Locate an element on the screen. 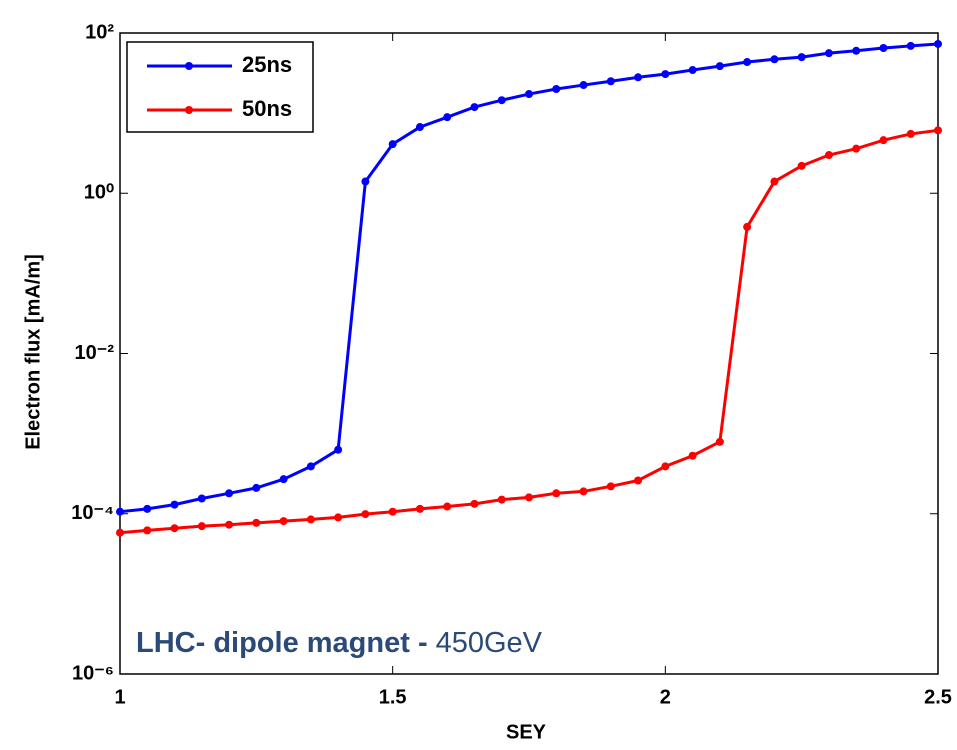 The image size is (957, 750). legend-box is located at coordinates (220, 87).